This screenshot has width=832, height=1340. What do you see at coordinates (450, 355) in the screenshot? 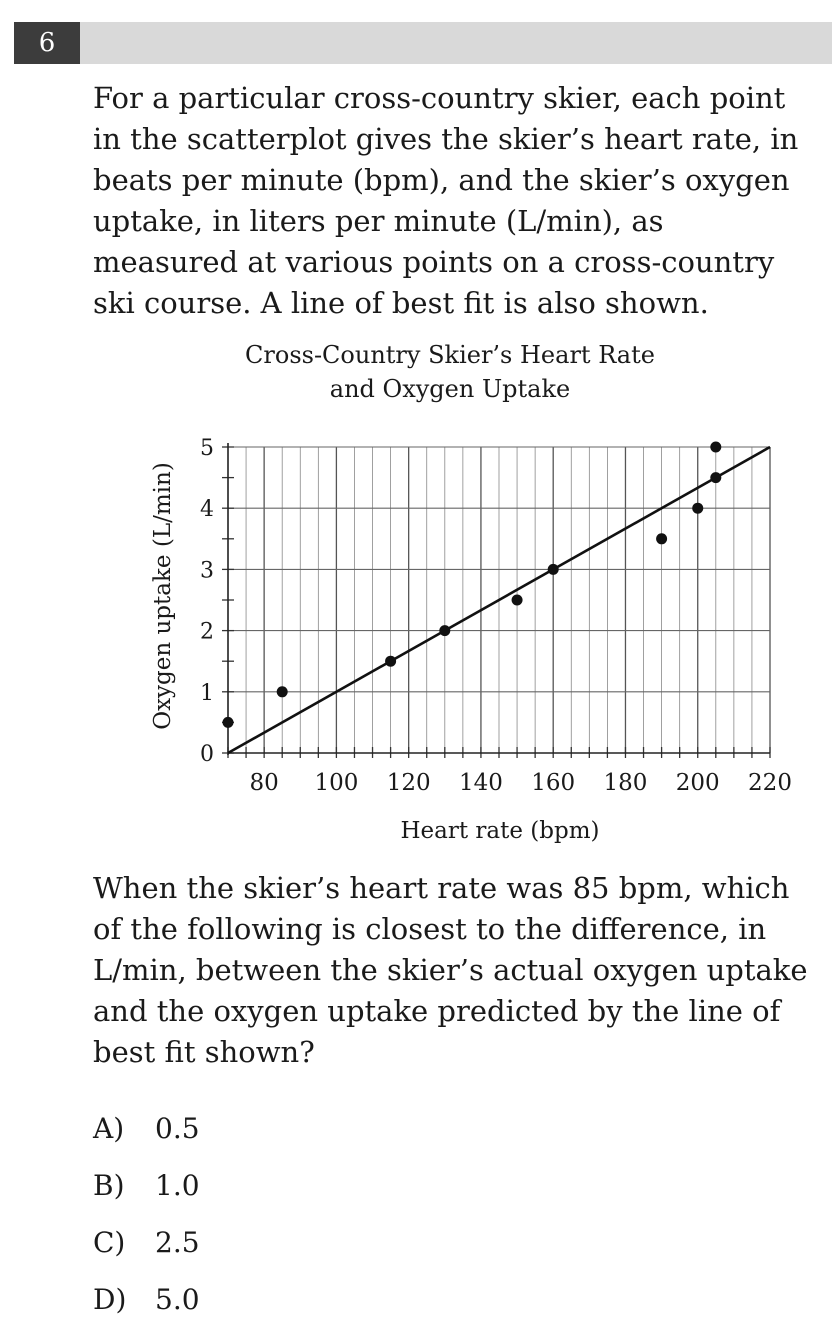
I see `chart-title: Cross-Country Skier’s Heart Rate` at bounding box center [450, 355].